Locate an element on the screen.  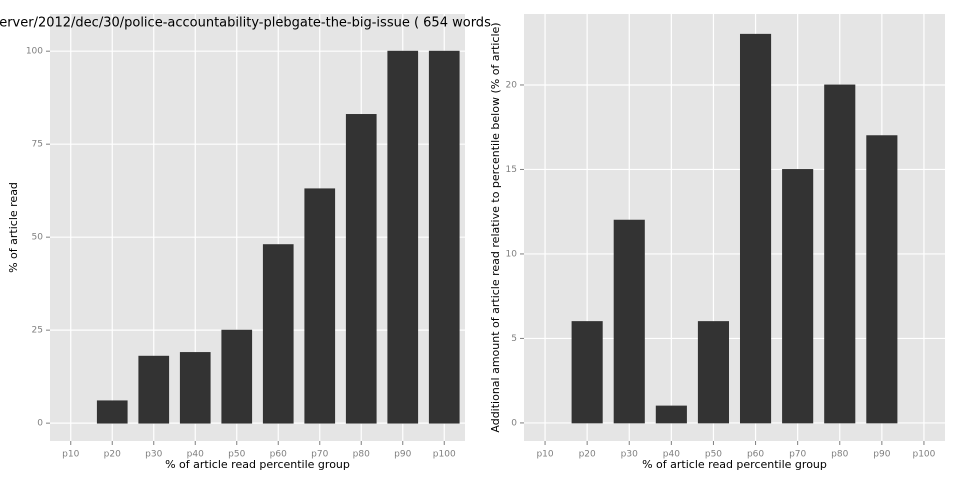
y-tick-label: 75 is located at coordinates (37, 145).